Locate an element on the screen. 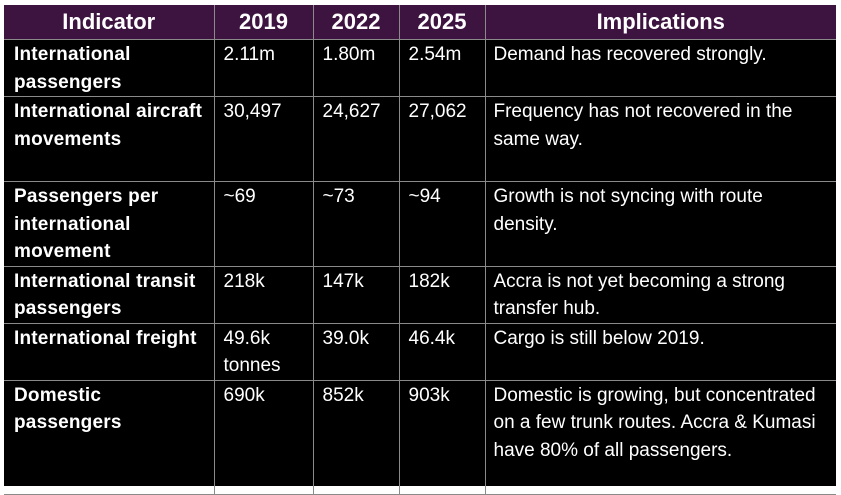 Image resolution: width=841 pixels, height=495 pixels. implications-cell: Demand has recovered strongly. is located at coordinates (660, 68).